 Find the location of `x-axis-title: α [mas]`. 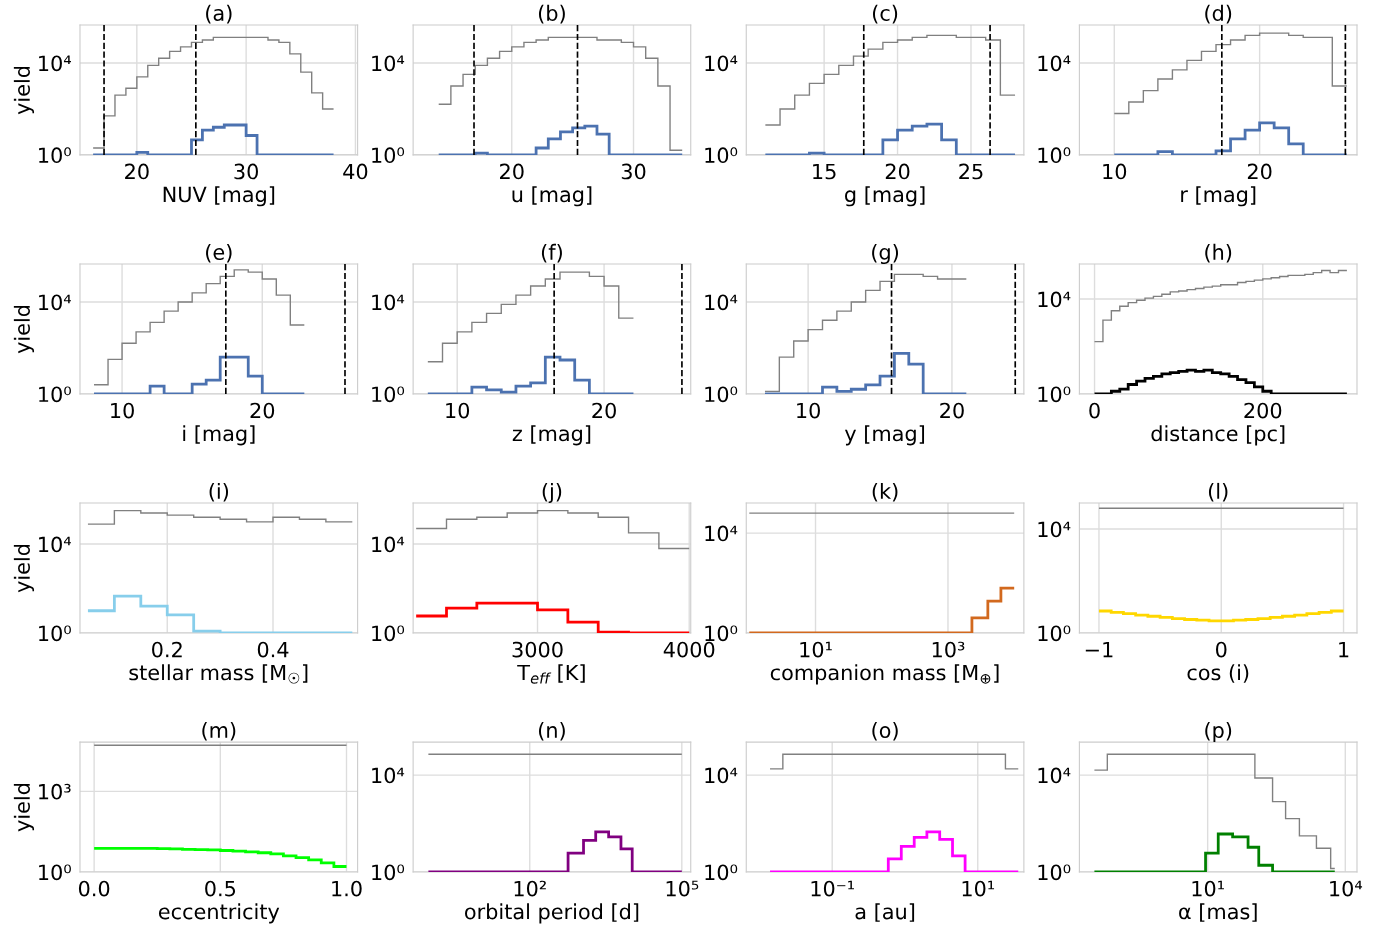

x-axis-title: α [mas] is located at coordinates (1218, 912).